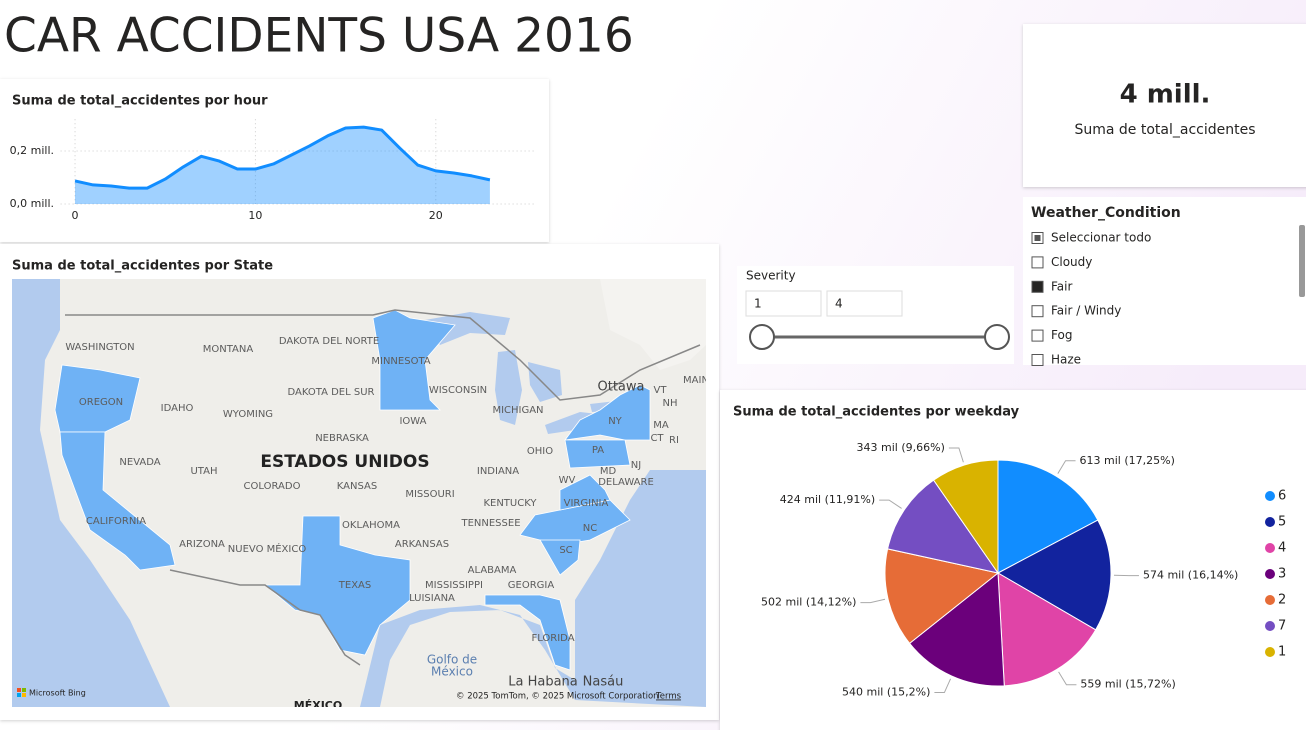 The image size is (1306, 730). I want to click on line-title: Suma de total_accidentes por hour, so click(140, 101).